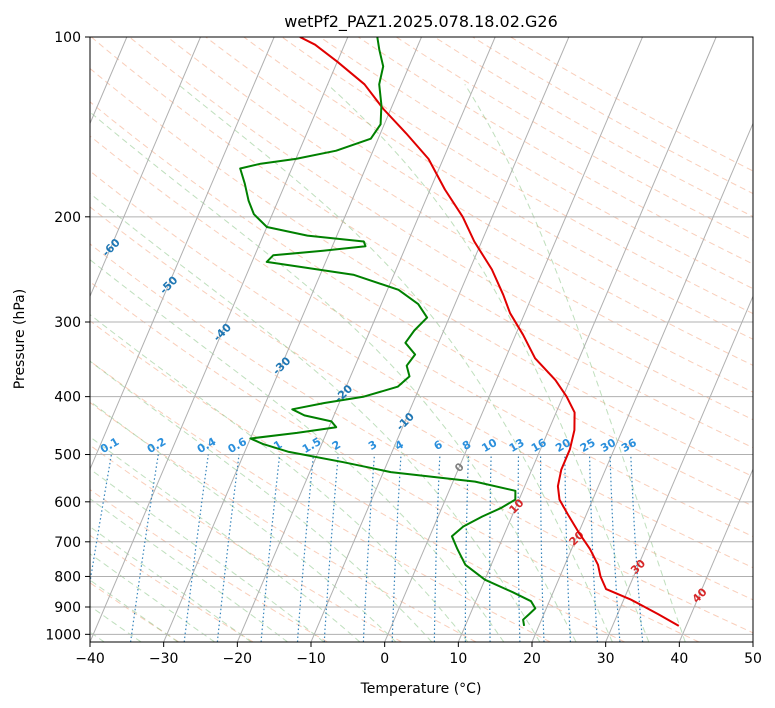 This screenshot has height=708, width=775. Describe the element at coordinates (164, 659) in the screenshot. I see `x-tick-label: −30` at that location.